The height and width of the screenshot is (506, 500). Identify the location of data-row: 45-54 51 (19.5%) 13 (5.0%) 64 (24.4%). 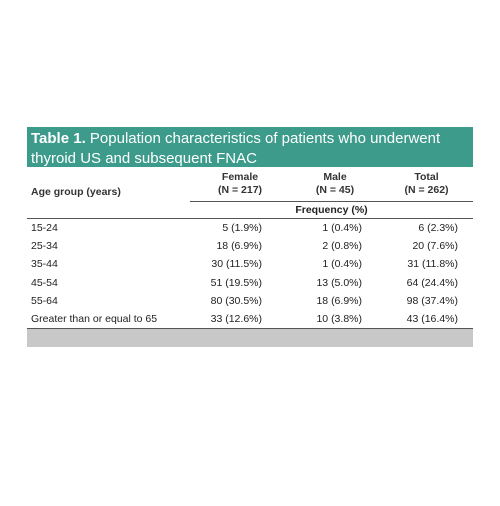
(250, 282).